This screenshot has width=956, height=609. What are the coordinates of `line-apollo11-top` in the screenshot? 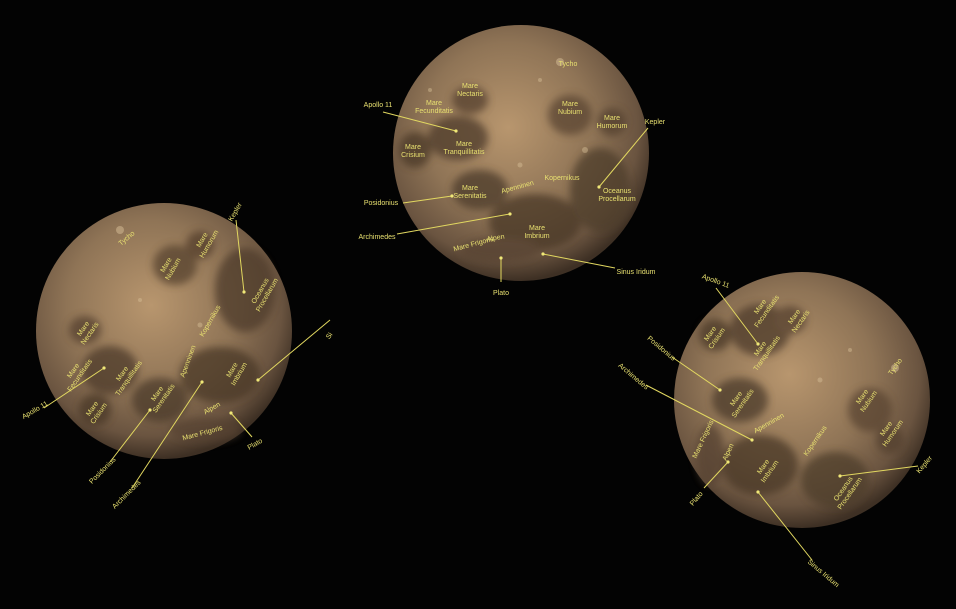 It's located at (419, 121).